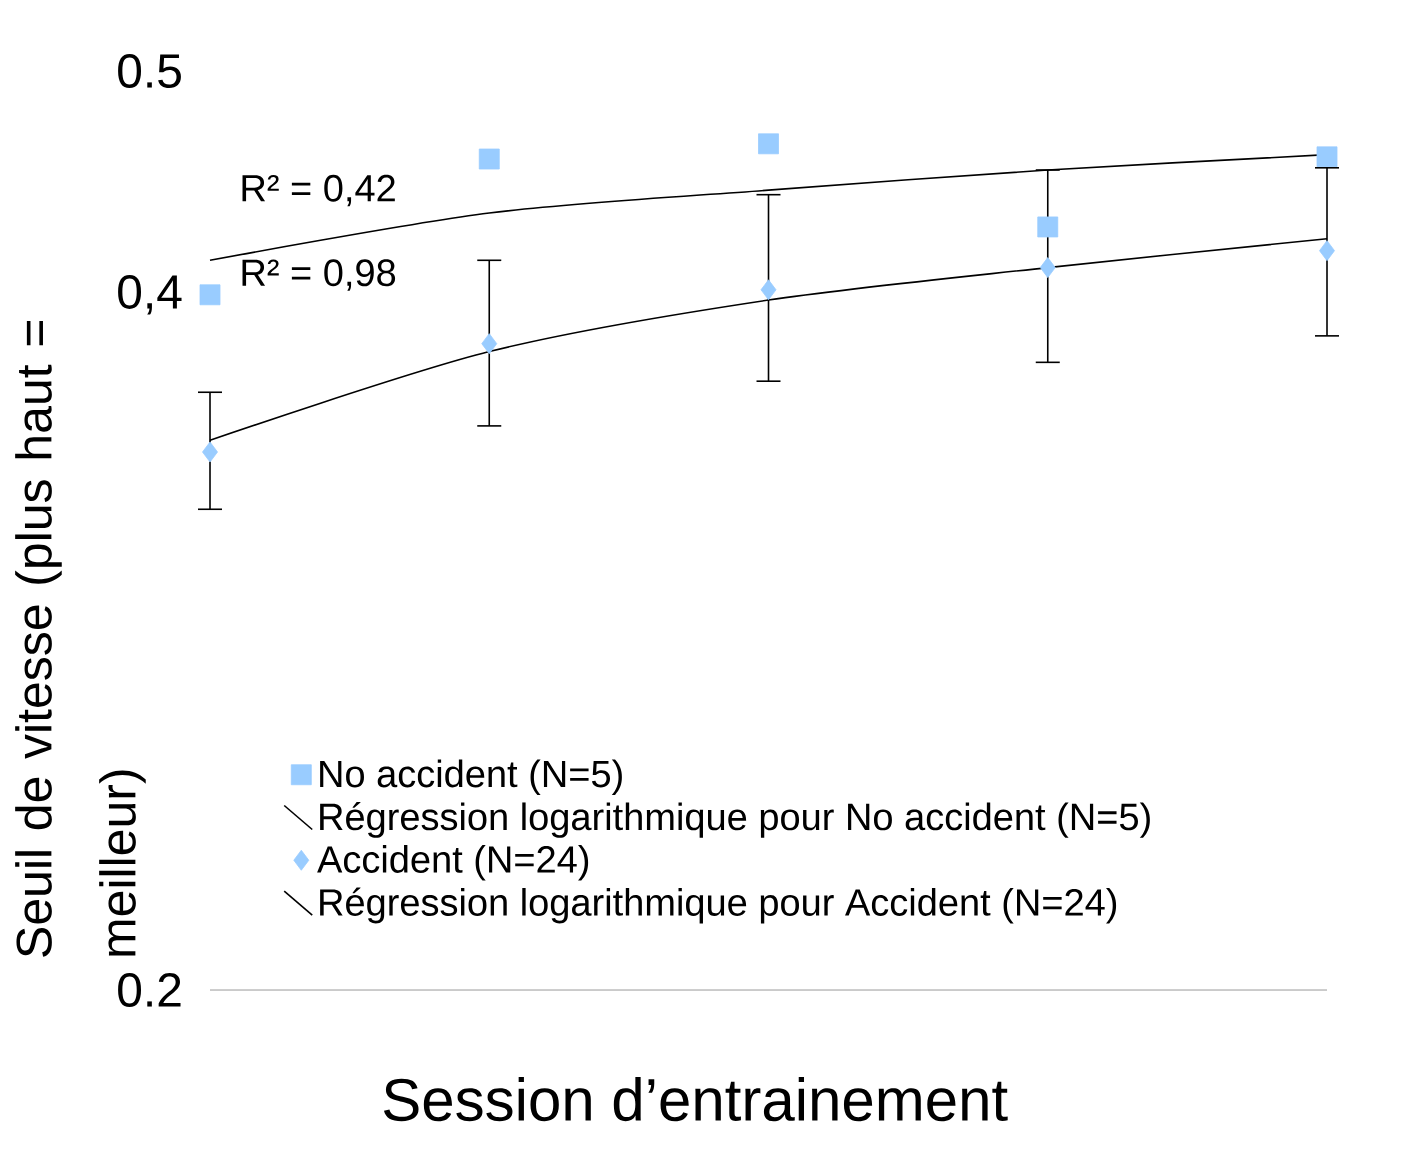  I want to click on legend-label: Accident (N=24), so click(453, 862).